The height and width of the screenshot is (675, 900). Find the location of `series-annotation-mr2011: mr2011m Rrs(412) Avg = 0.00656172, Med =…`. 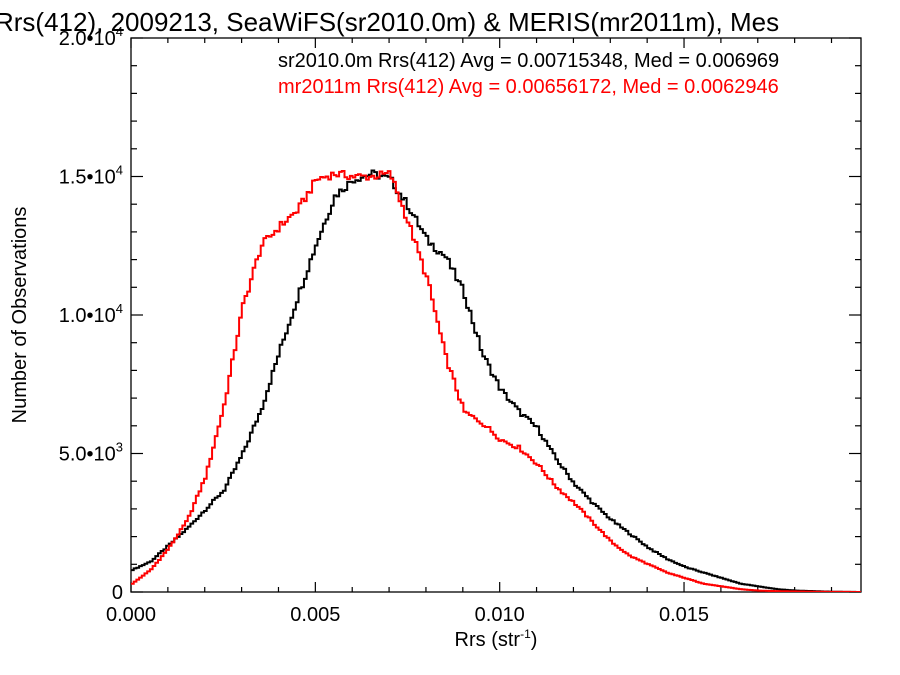

series-annotation-mr2011: mr2011m Rrs(412) Avg = 0.00656172, Med =… is located at coordinates (528, 87).